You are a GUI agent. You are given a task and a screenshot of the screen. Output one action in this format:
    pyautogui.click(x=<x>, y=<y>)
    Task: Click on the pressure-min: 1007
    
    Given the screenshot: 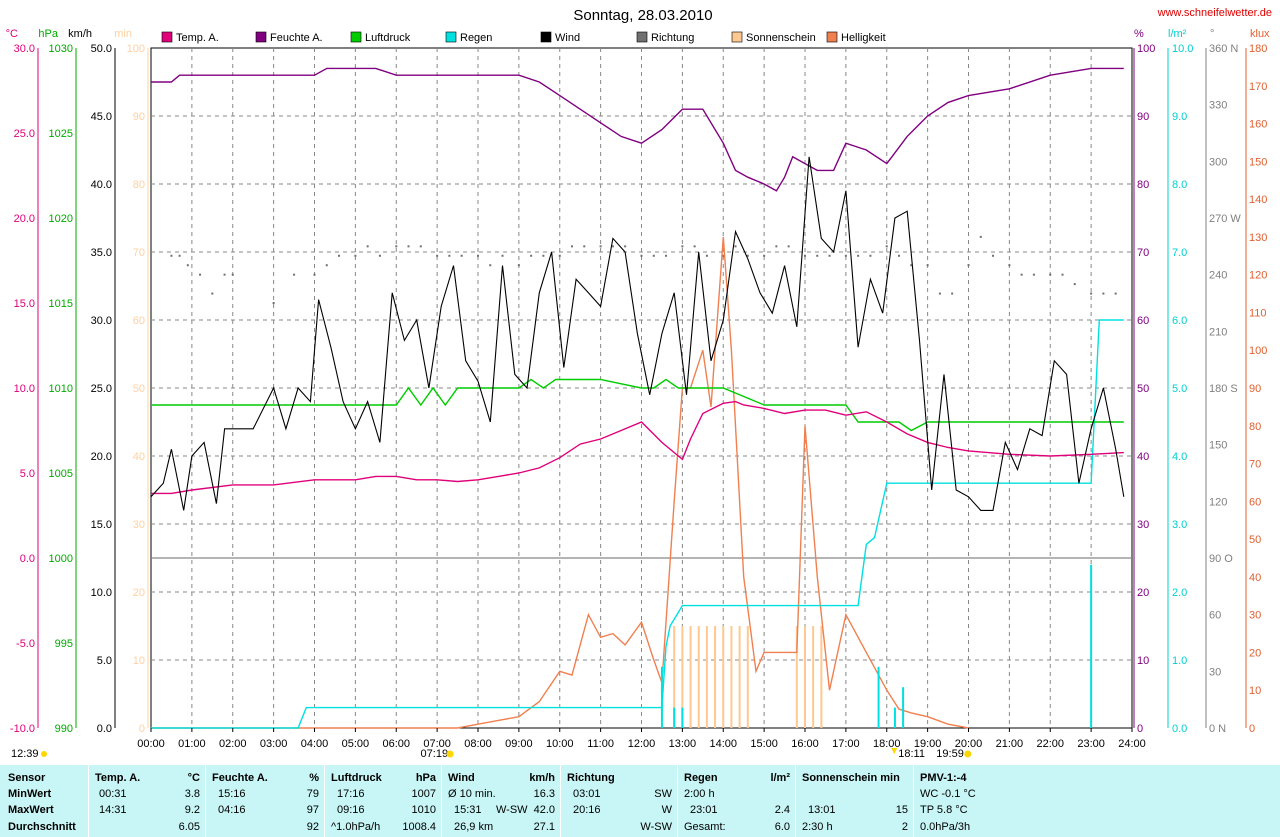 What is the action you would take?
    pyautogui.click(x=423, y=794)
    